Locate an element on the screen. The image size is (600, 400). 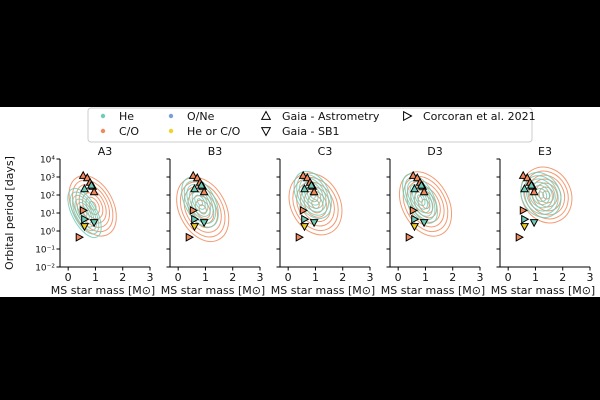
panel: B3 0 1 2 3MS star mass [M⊙] is located at coordinates (213, 221).